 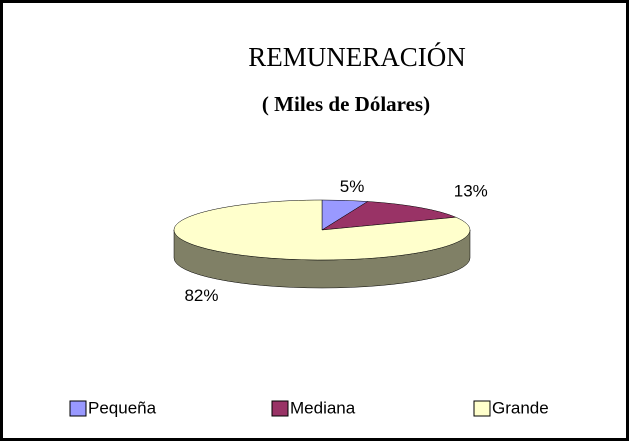 What do you see at coordinates (520, 407) in the screenshot?
I see `legend-label: Grande` at bounding box center [520, 407].